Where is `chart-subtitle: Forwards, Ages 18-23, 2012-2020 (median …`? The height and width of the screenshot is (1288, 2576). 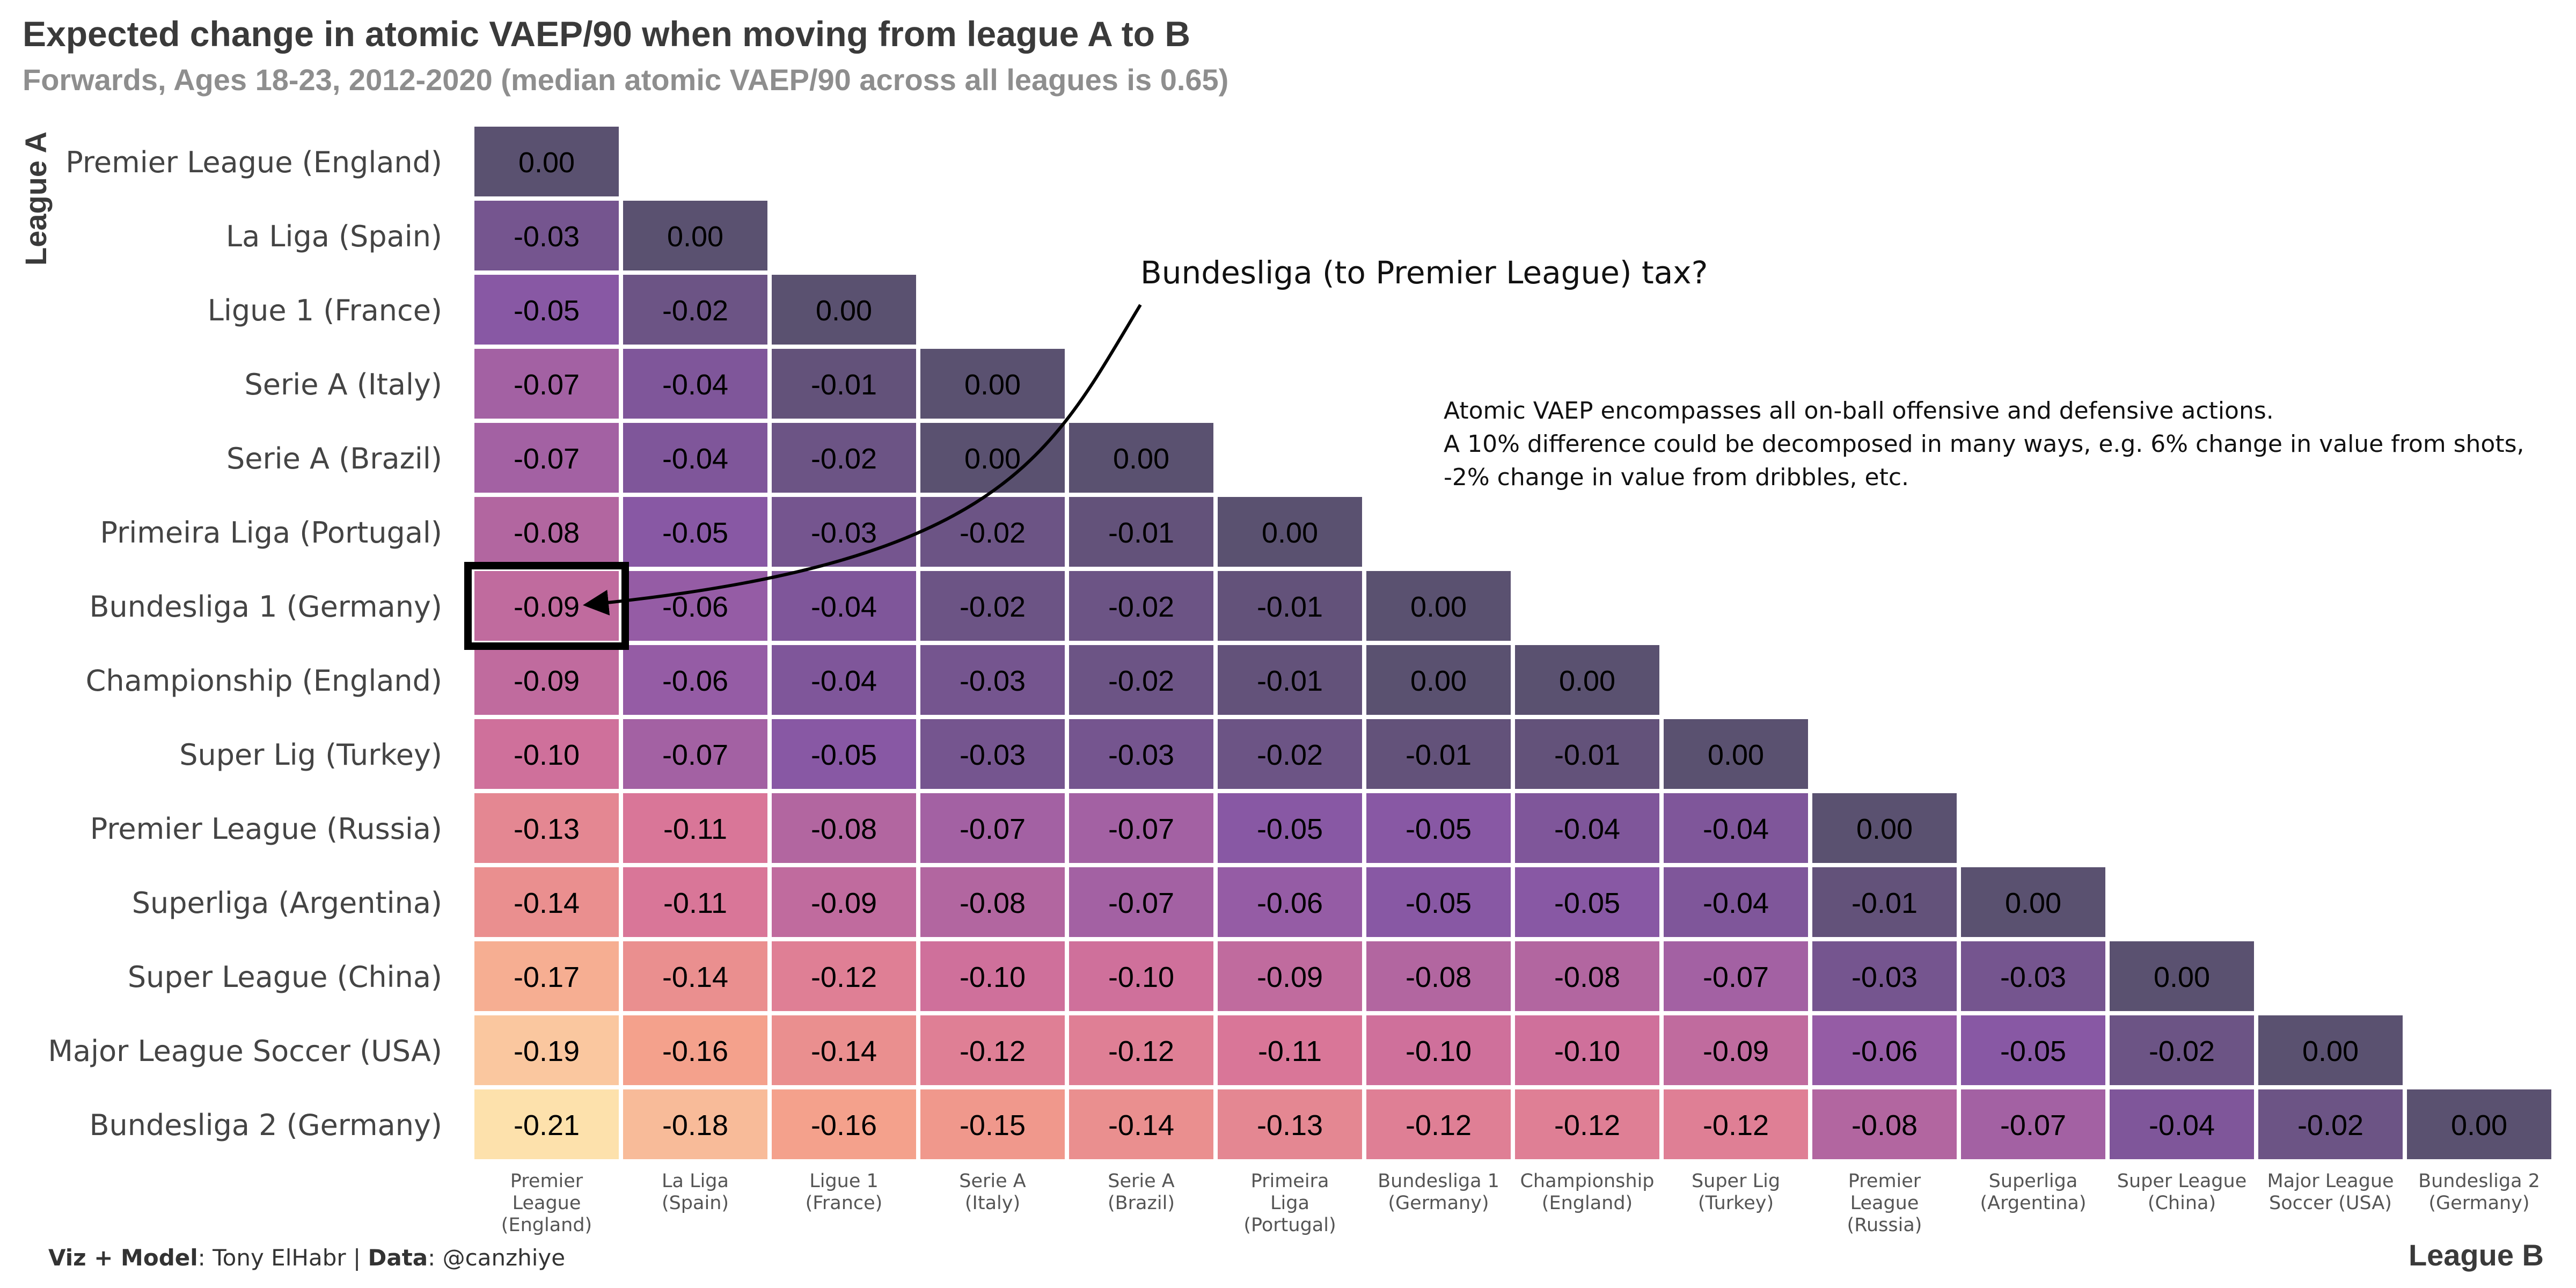
chart-subtitle: Forwards, Ages 18-23, 2012-2020 (median … is located at coordinates (625, 80).